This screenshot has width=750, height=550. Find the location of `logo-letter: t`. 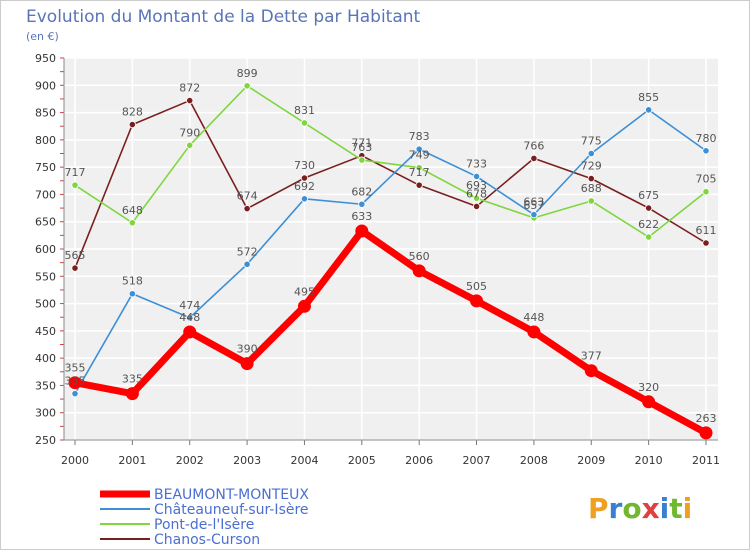

logo-letter: t is located at coordinates (675, 508).